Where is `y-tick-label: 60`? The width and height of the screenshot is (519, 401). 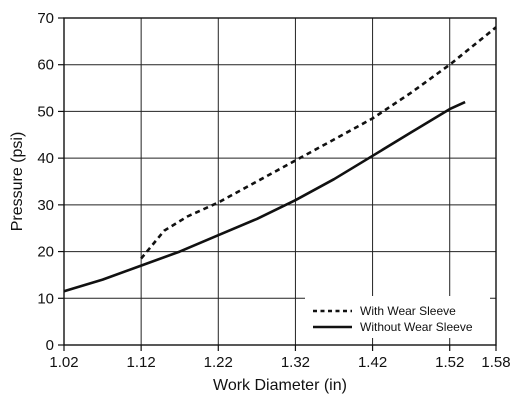 y-tick-label: 60 is located at coordinates (45, 65).